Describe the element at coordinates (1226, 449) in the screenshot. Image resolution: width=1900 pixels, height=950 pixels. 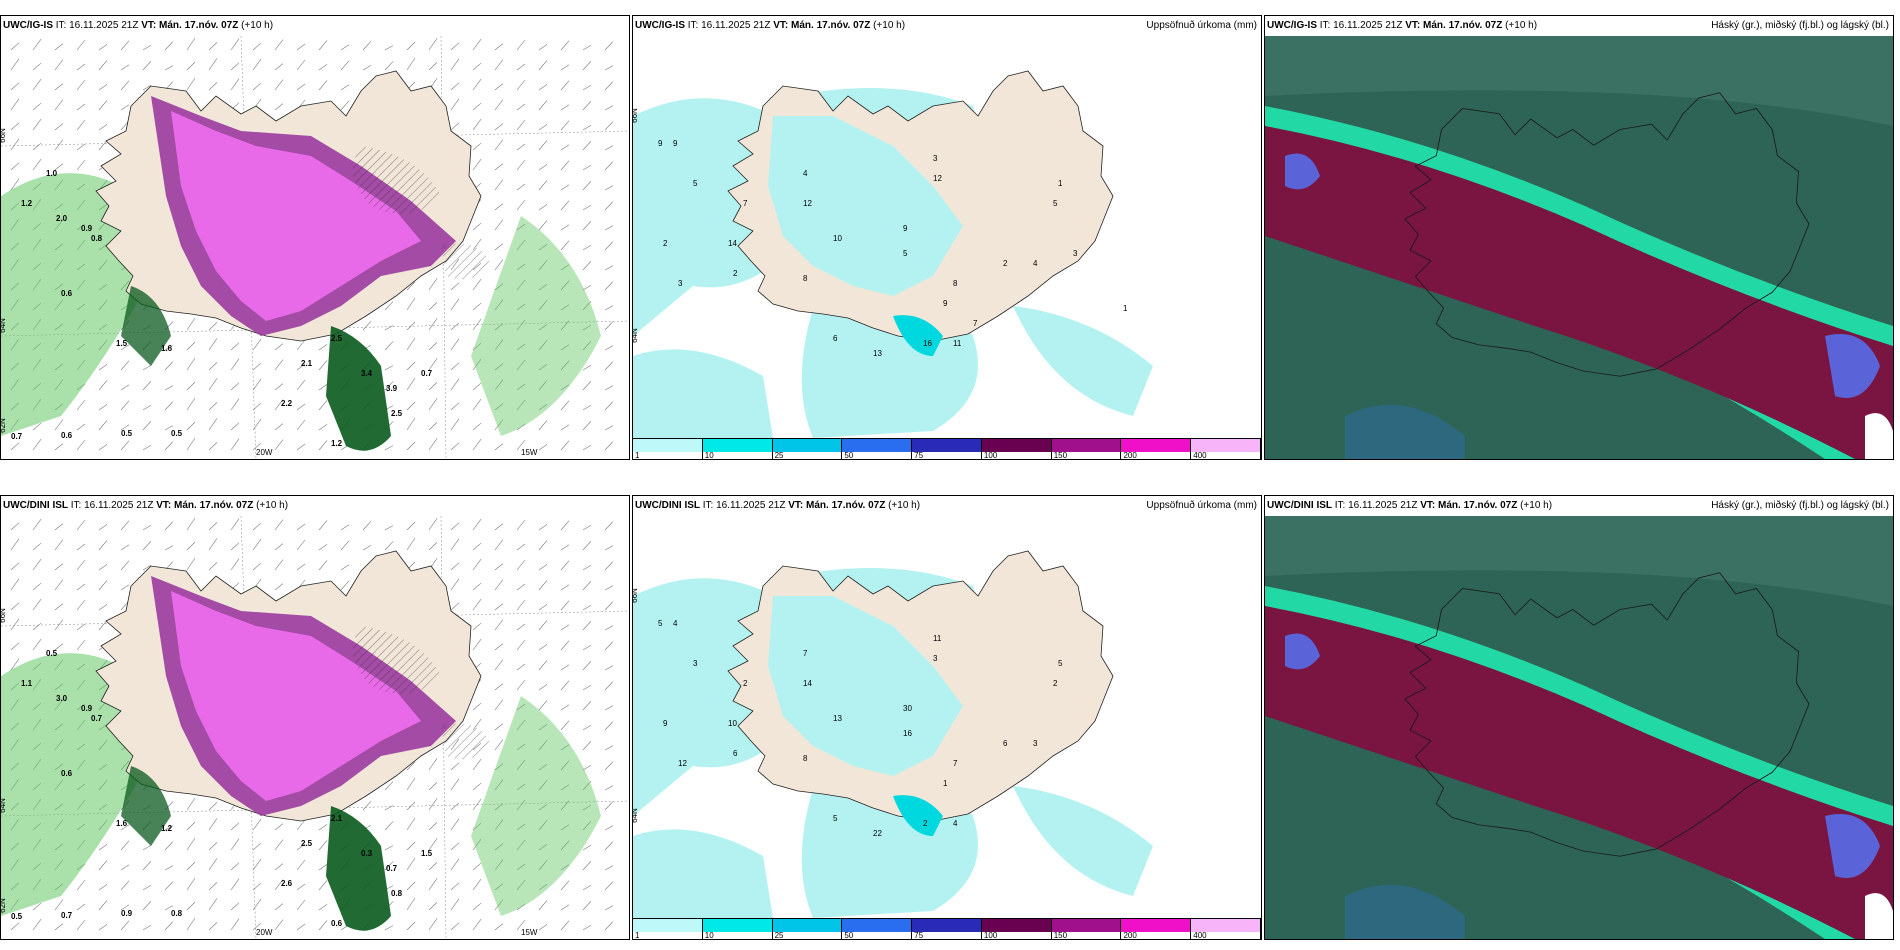
I see `colorbar-bin: 400` at that location.